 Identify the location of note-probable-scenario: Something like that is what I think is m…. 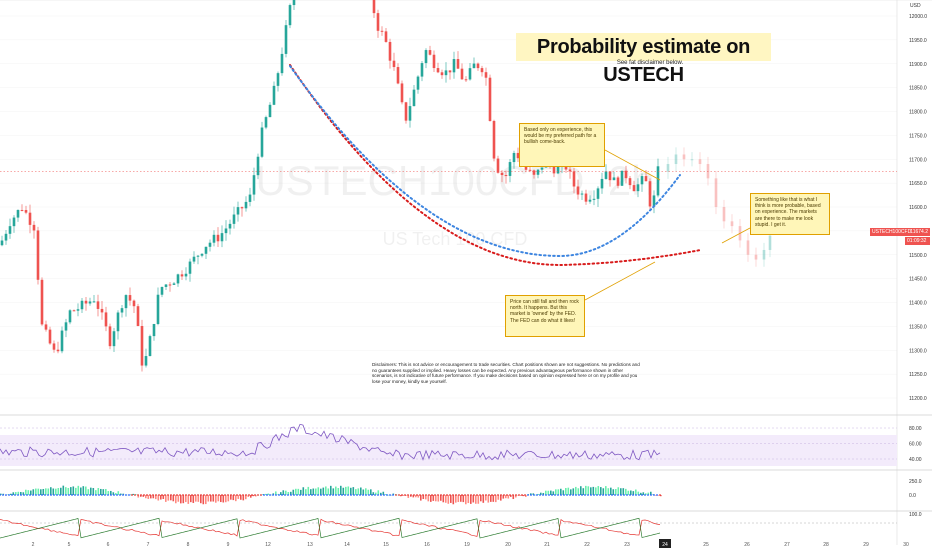
(790, 214).